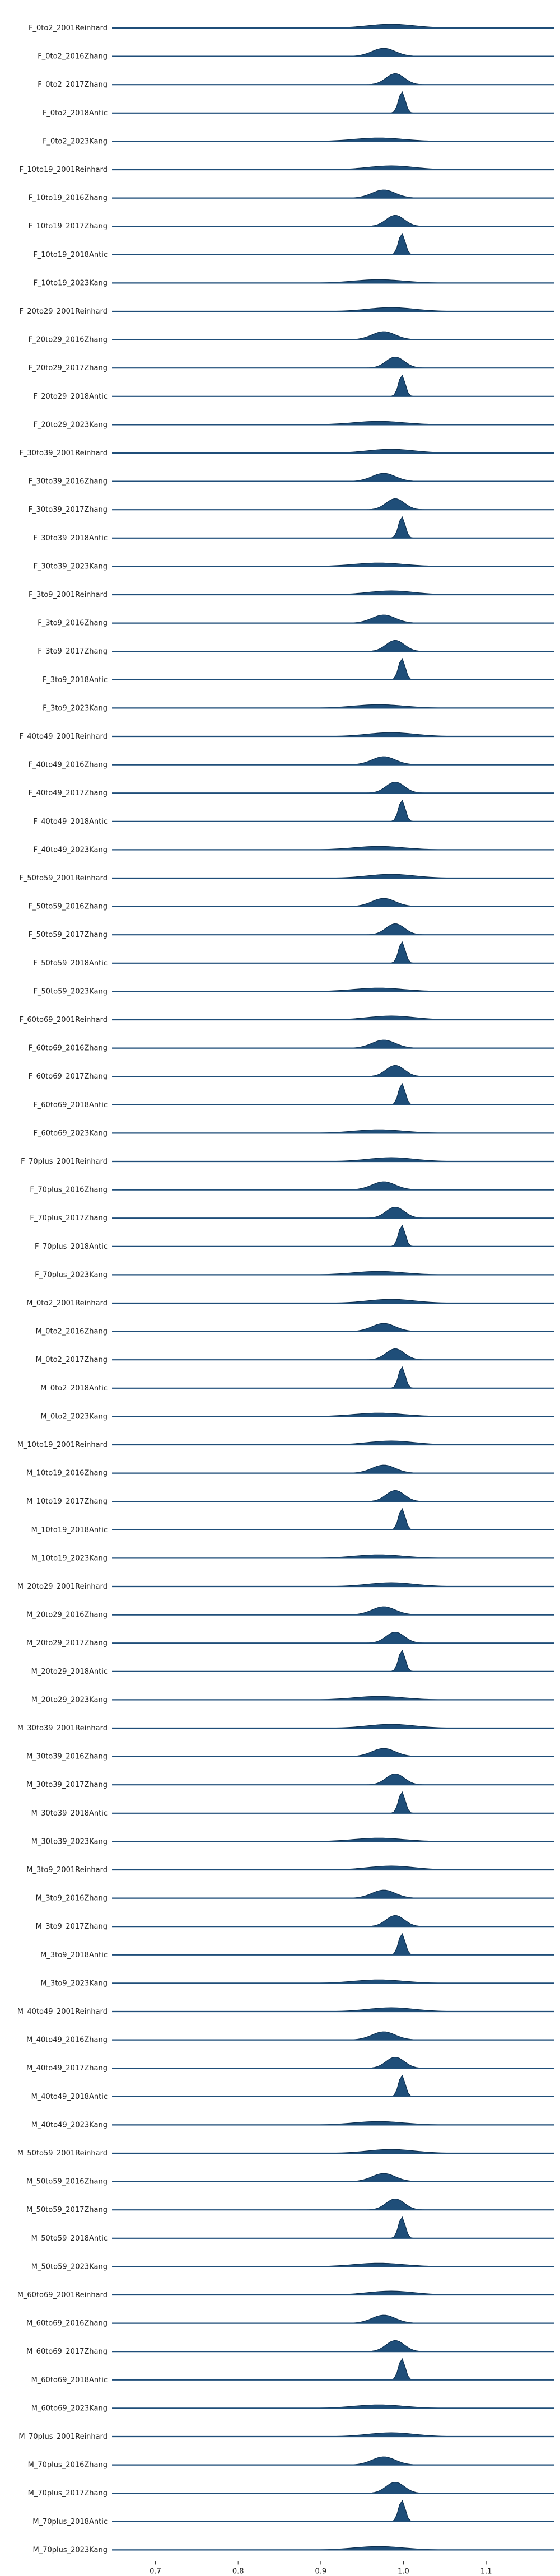 The width and height of the screenshot is (560, 2576). What do you see at coordinates (295, 1356) in the screenshot?
I see `ridge-row: M_0to2_2017Zhang` at bounding box center [295, 1356].